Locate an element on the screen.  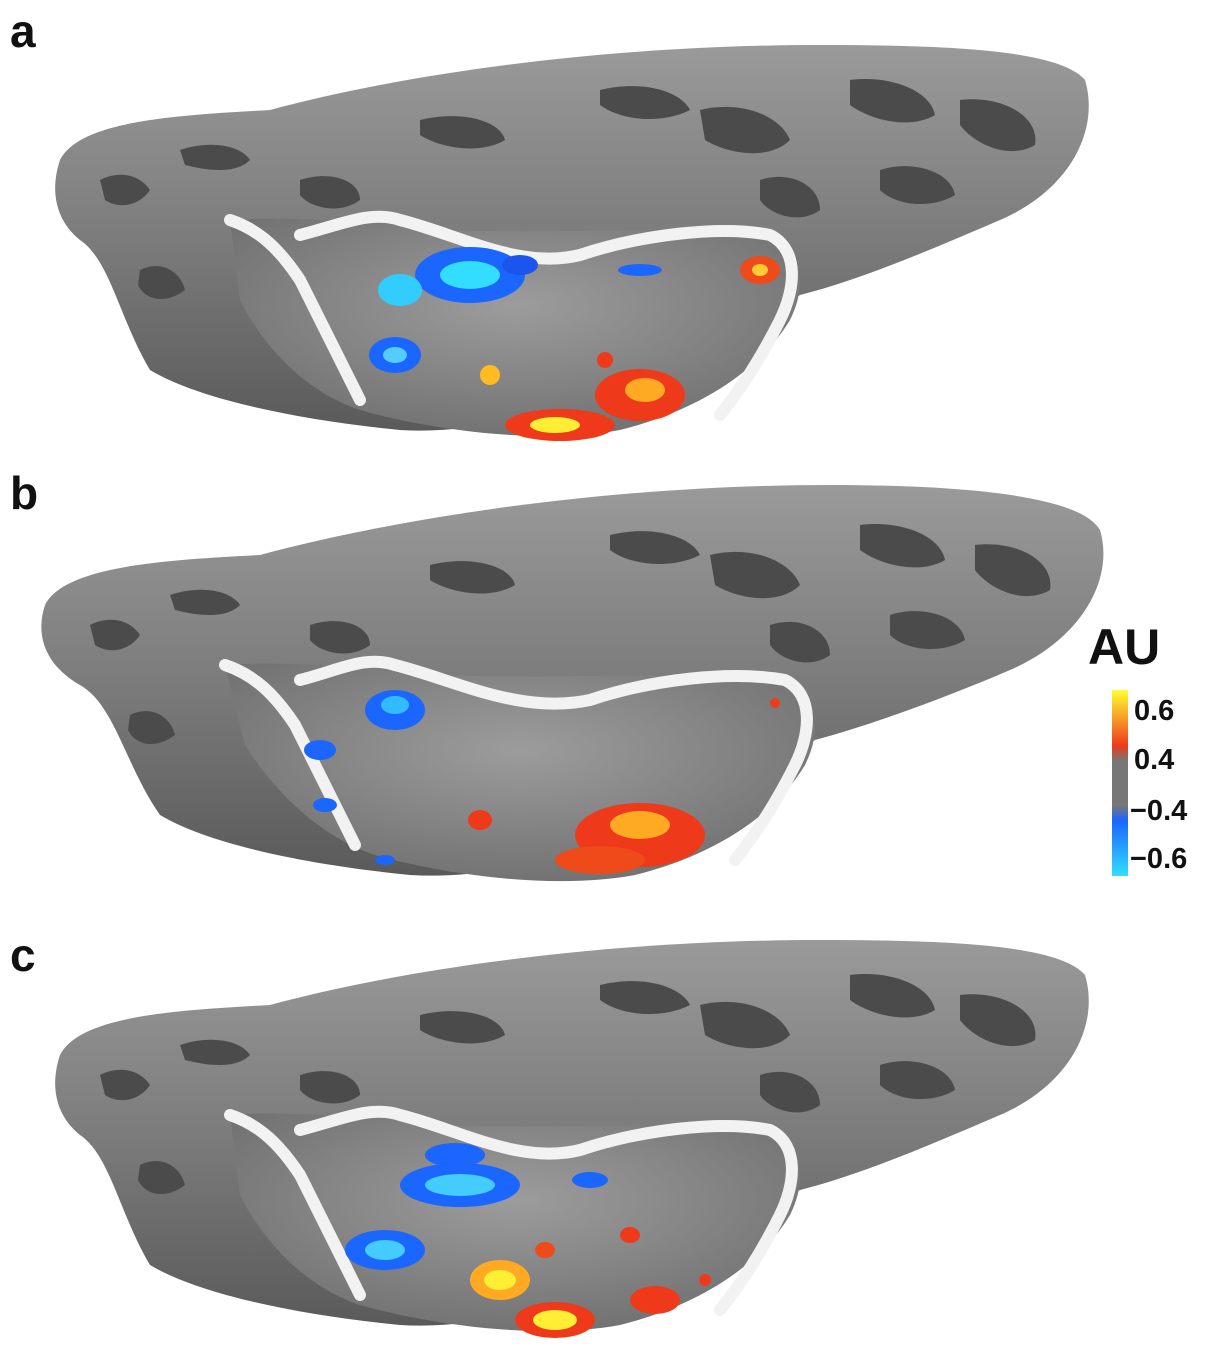
panel-label-b: b is located at coordinates (24, 493).